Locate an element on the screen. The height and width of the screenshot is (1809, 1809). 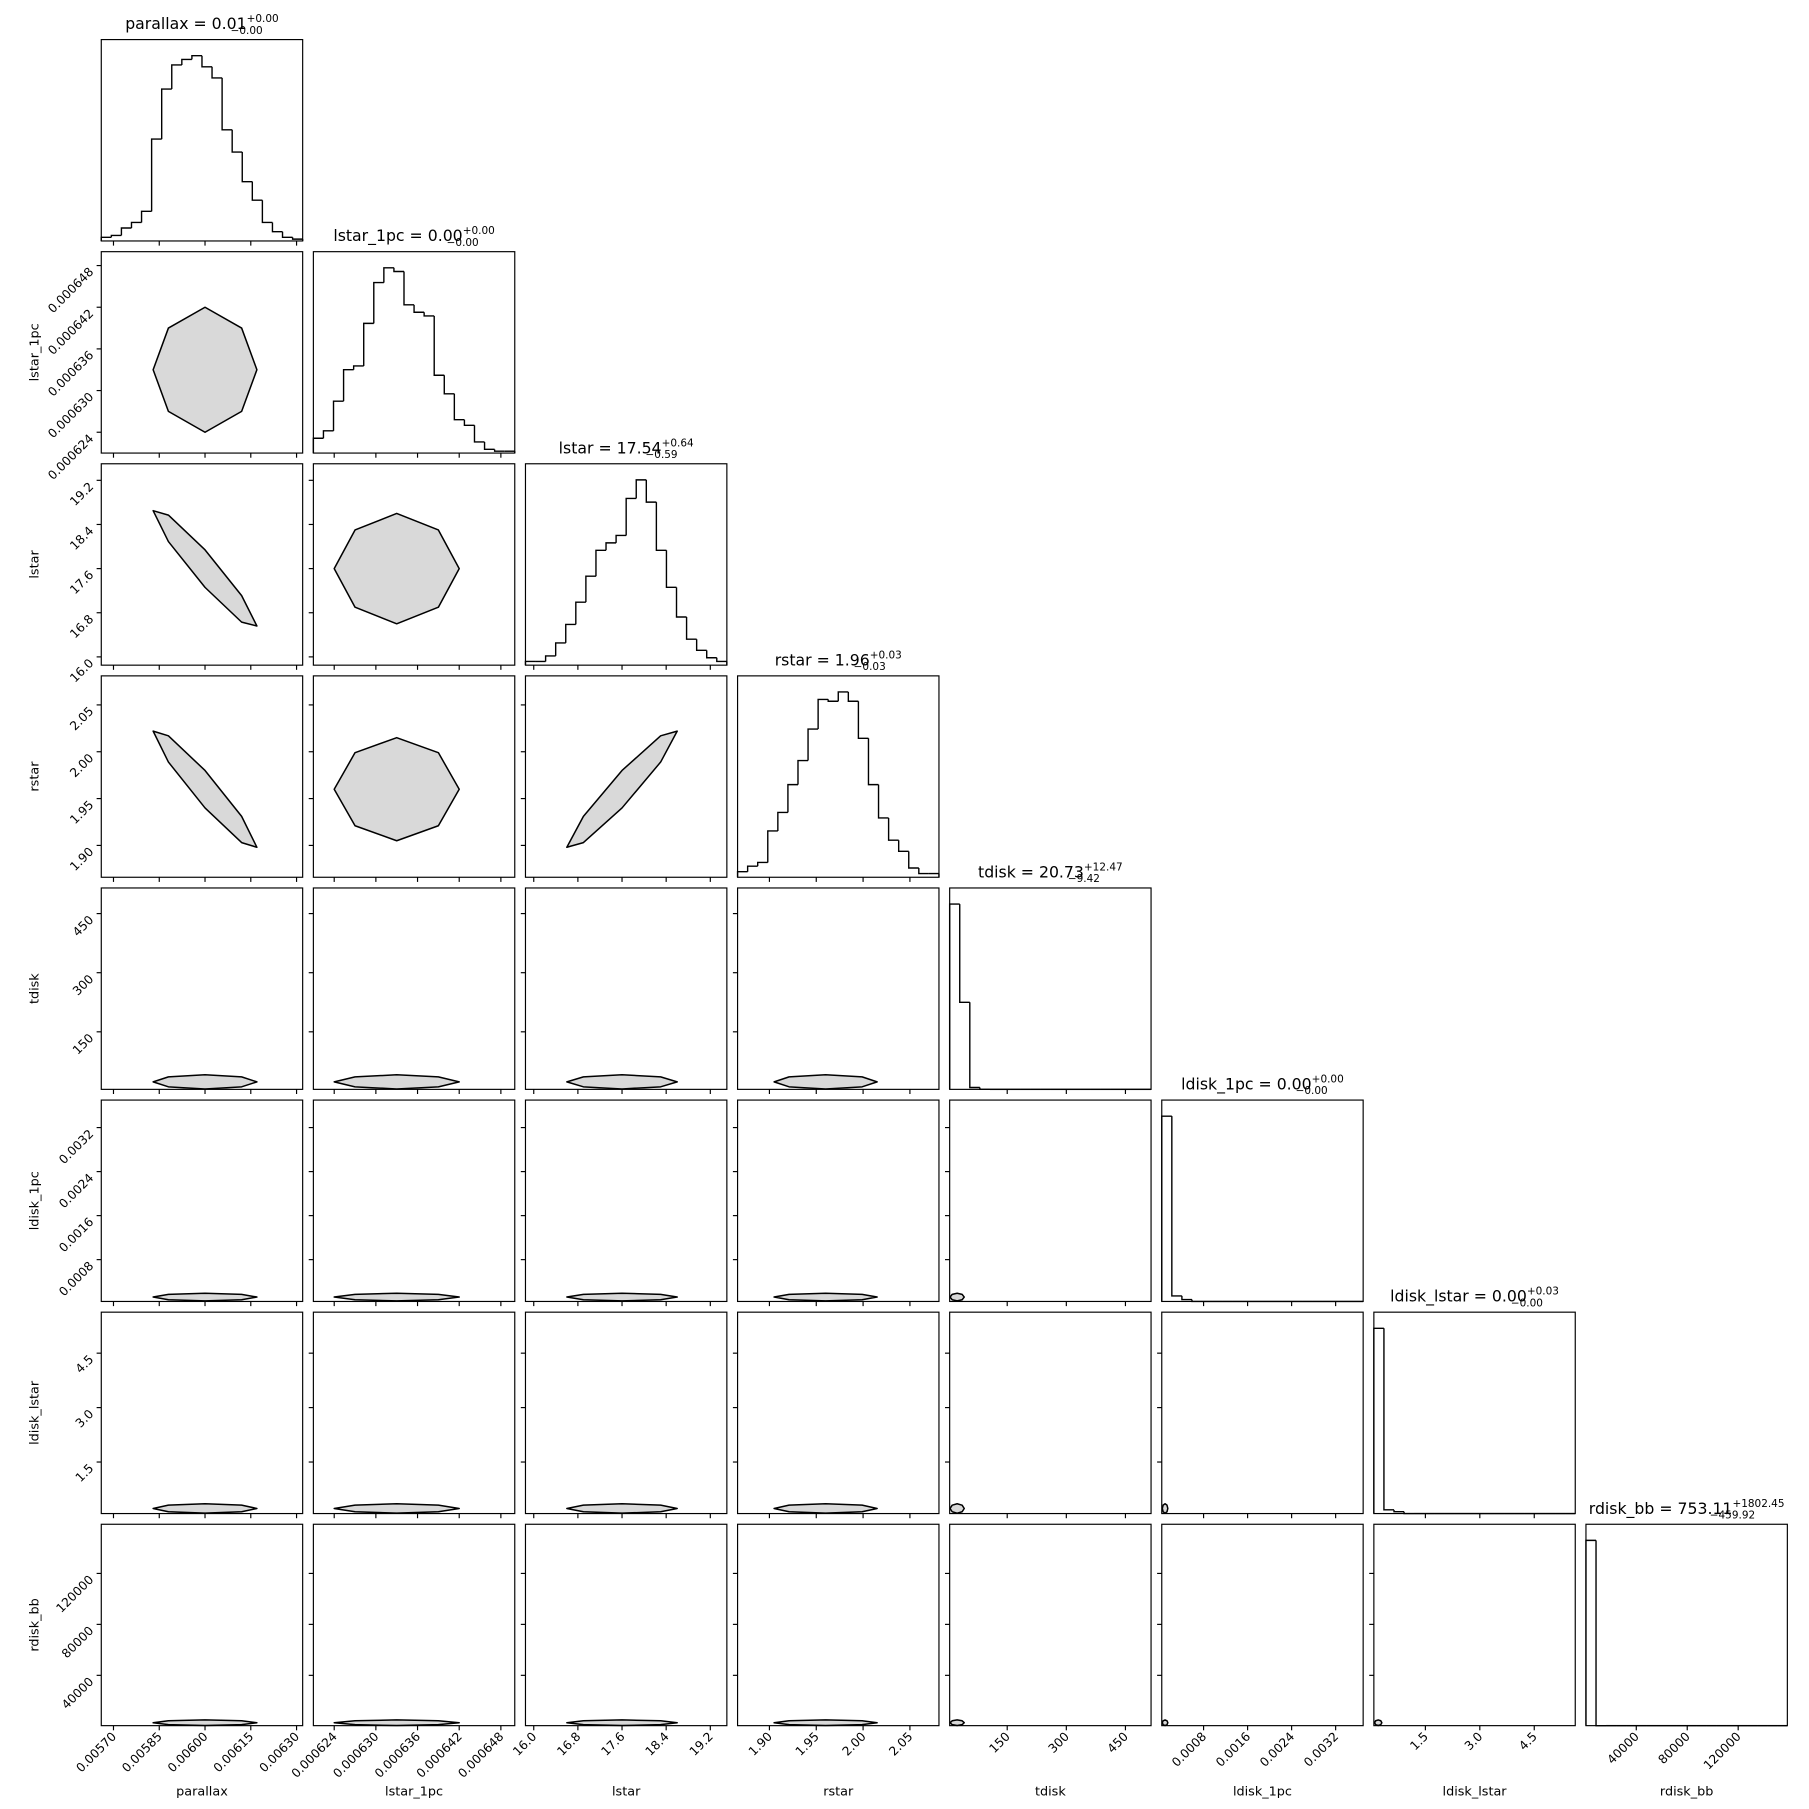
y-axis-label: ldisk_lstar is located at coordinates (34, 1412).